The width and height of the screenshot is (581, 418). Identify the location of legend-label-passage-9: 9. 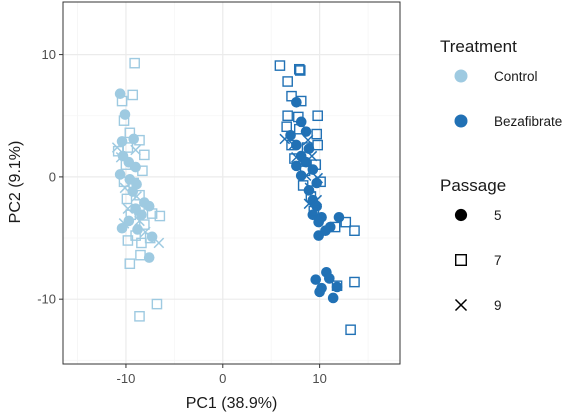
(498, 305).